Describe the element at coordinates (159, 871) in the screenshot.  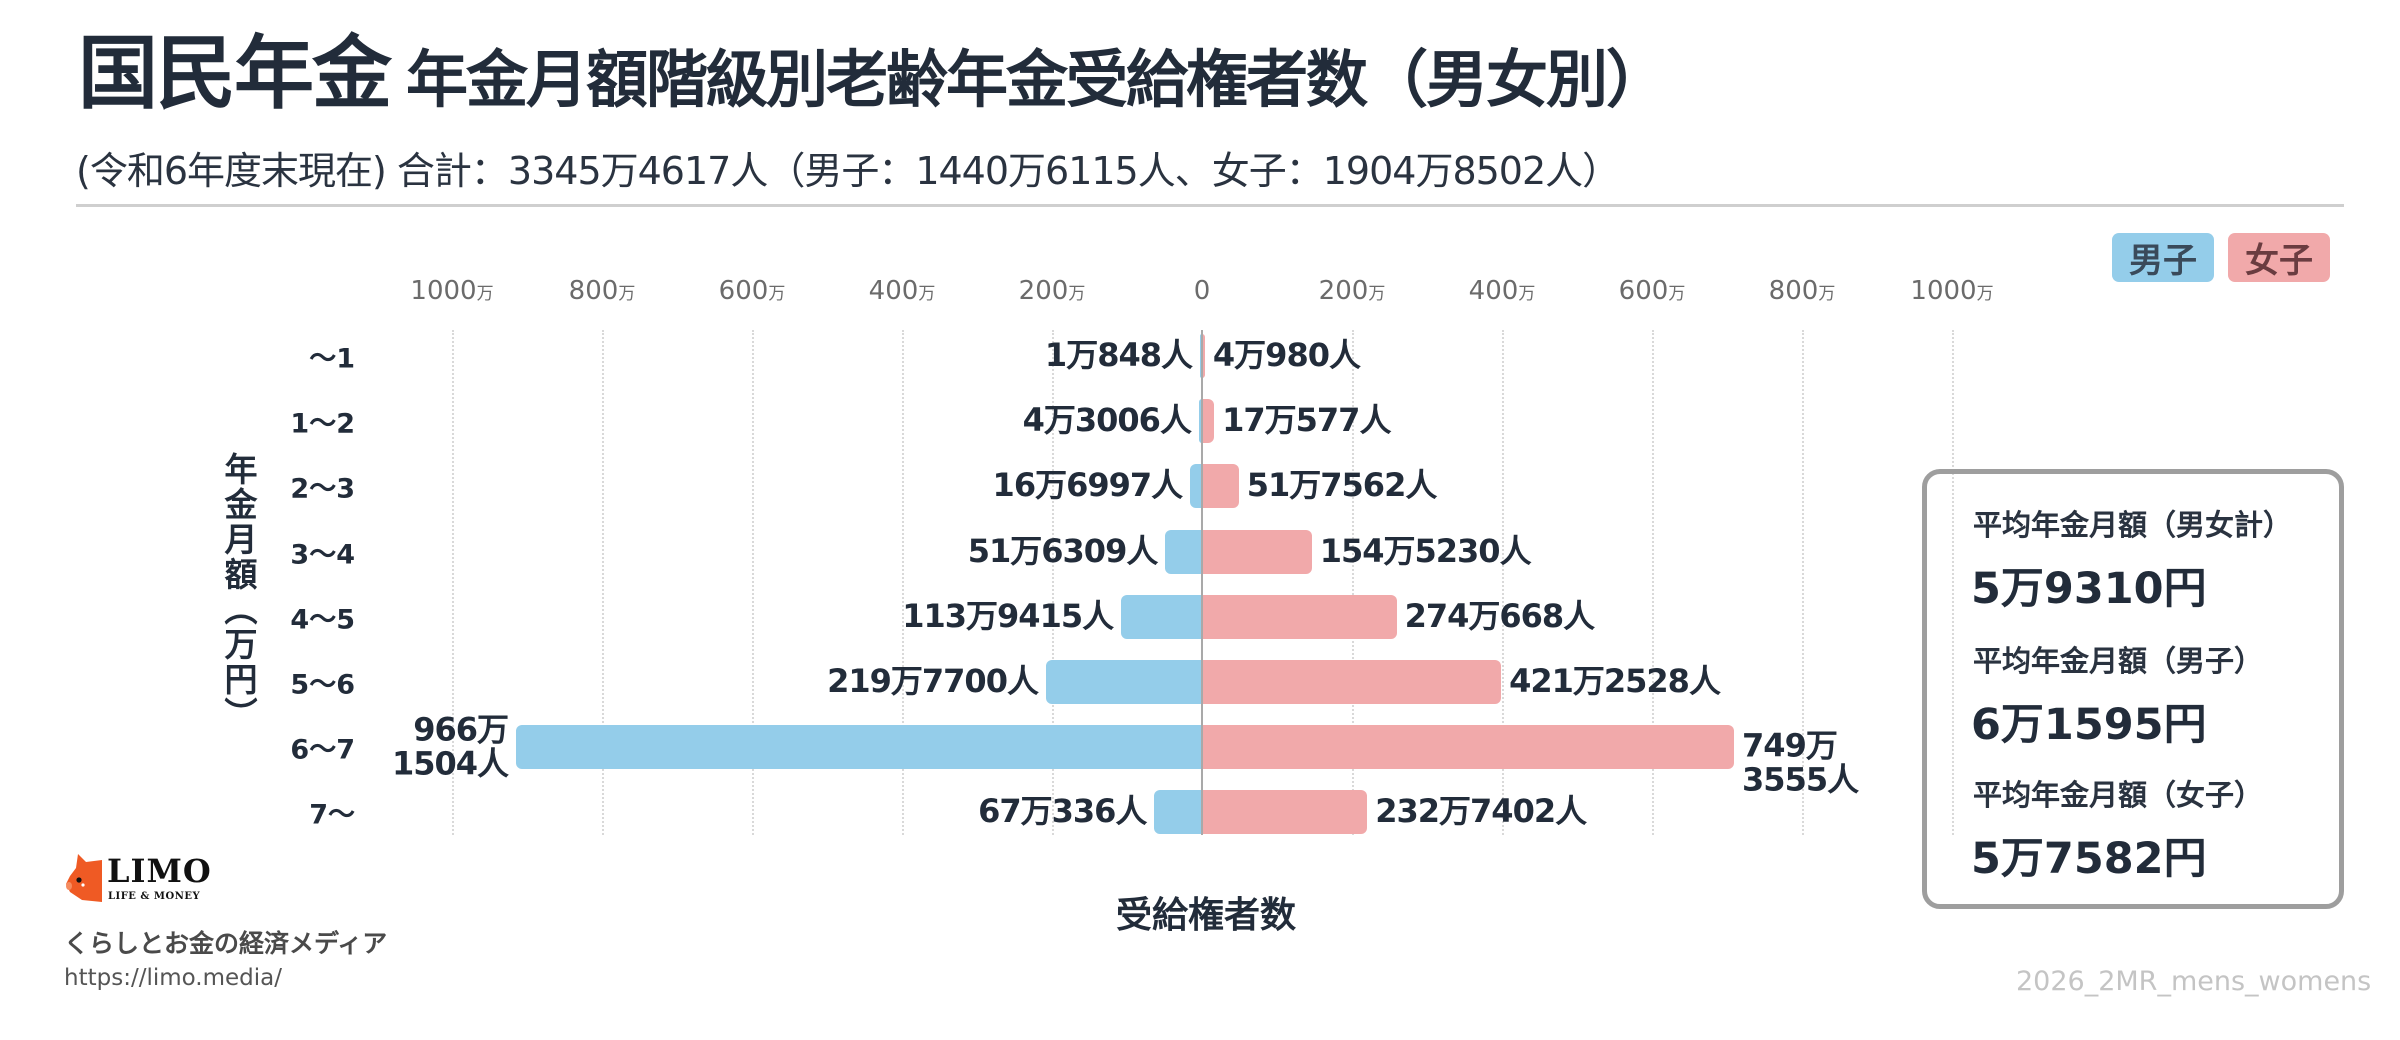
I see `logo-wordmark: LIMO` at that location.